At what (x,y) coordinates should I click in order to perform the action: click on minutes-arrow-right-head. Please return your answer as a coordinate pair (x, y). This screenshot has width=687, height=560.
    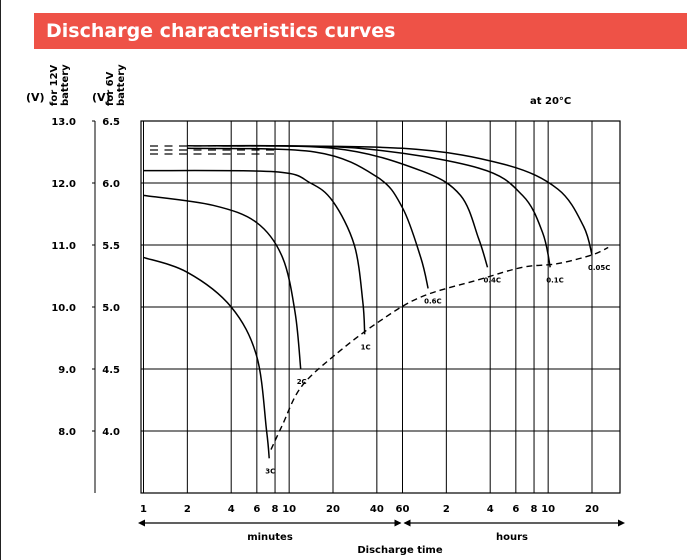
    Looking at the image, I should click on (398, 523).